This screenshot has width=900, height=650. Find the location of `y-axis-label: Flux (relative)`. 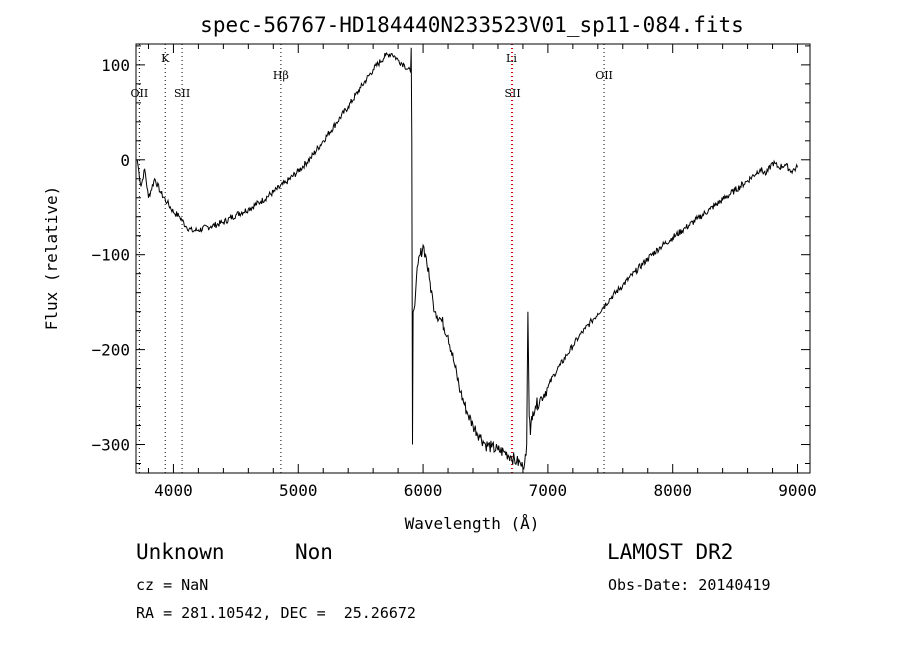

y-axis-label: Flux (relative) is located at coordinates (51, 258).